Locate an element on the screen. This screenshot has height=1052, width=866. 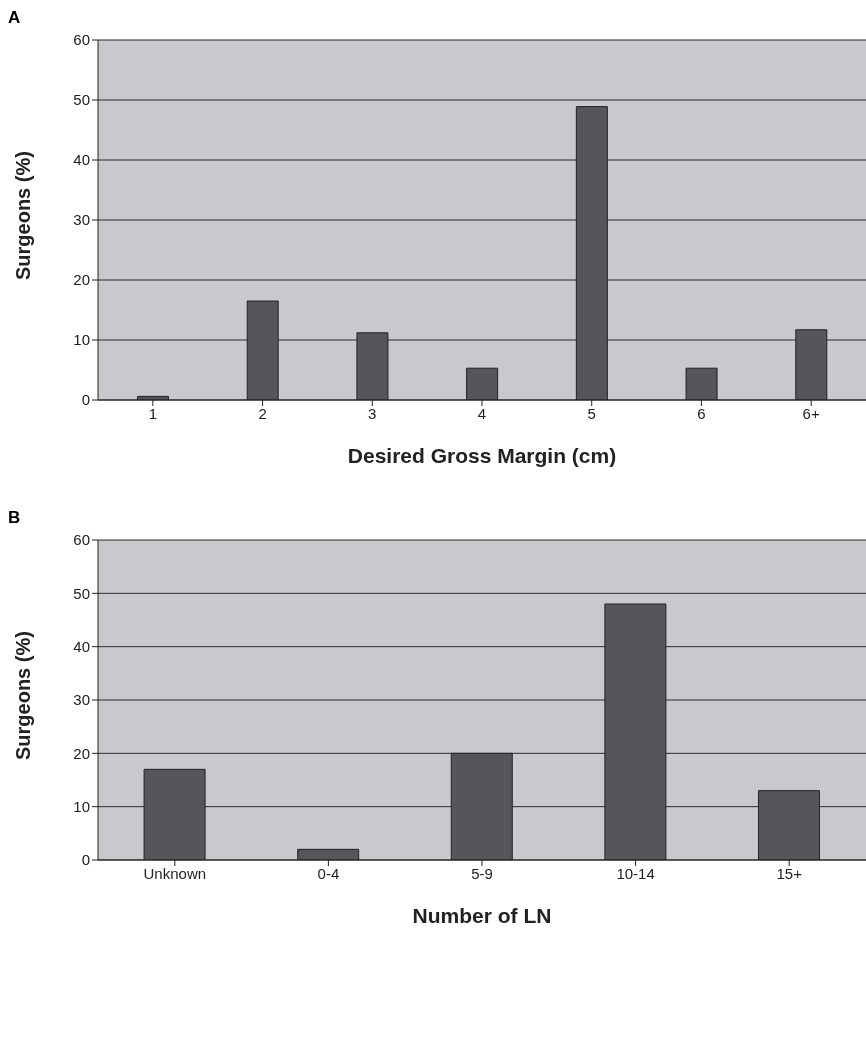
x-tick-label: 6+ is located at coordinates (811, 413).